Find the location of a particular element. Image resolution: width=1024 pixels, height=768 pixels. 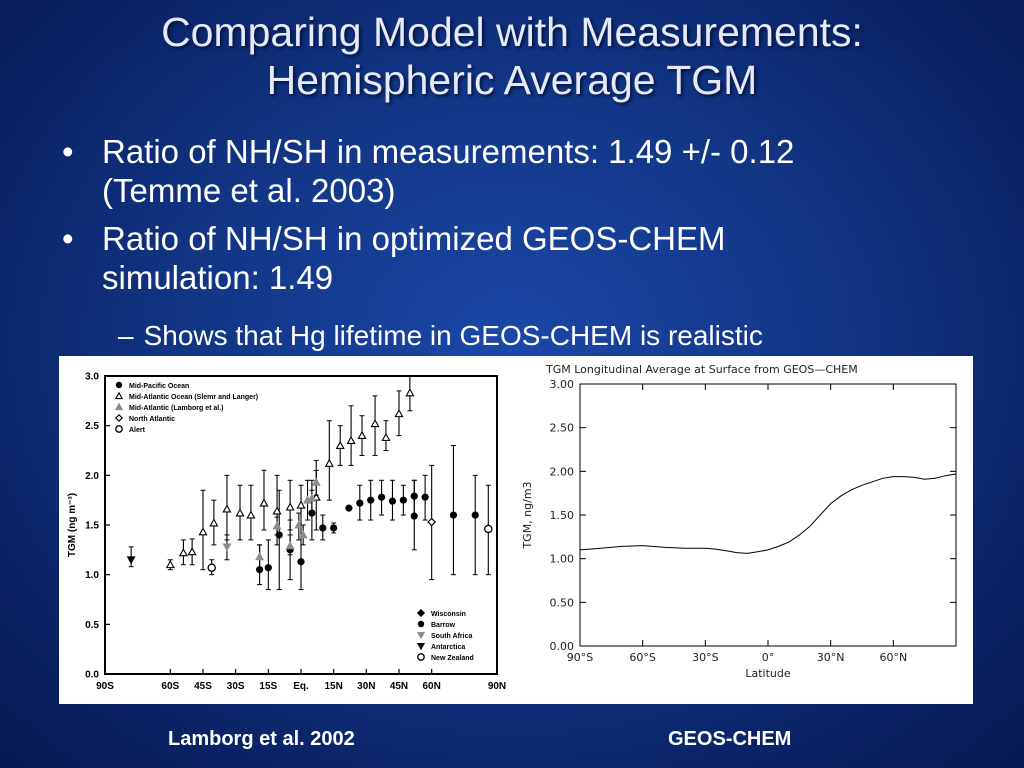

x-tick-label: 60°S is located at coordinates (642, 657).